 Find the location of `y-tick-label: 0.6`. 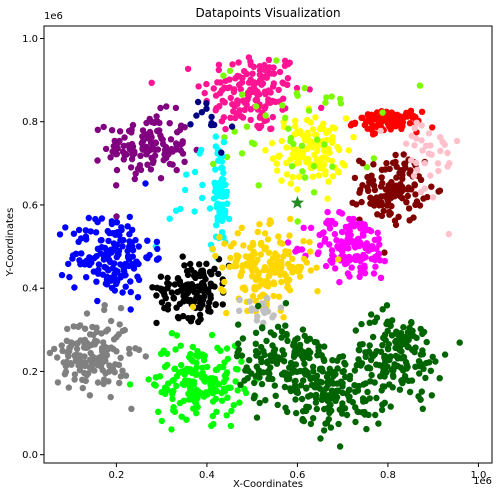

y-tick-label: 0.6 is located at coordinates (30, 205).